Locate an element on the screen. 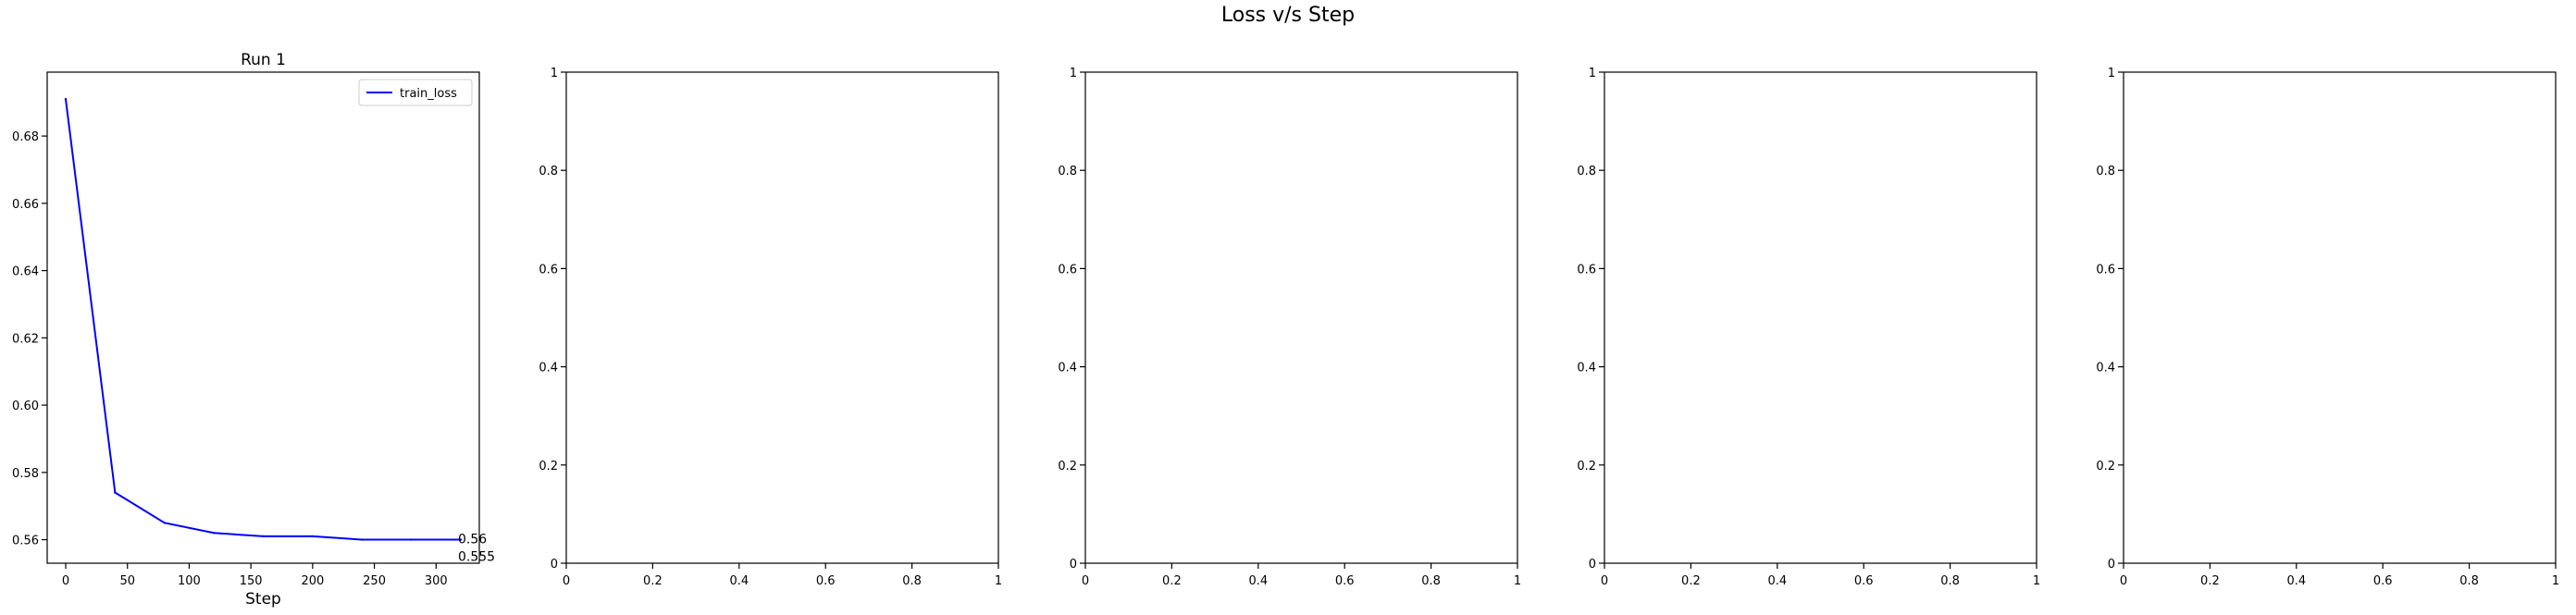 The height and width of the screenshot is (615, 2576). x-tick-label: 250 is located at coordinates (374, 581).